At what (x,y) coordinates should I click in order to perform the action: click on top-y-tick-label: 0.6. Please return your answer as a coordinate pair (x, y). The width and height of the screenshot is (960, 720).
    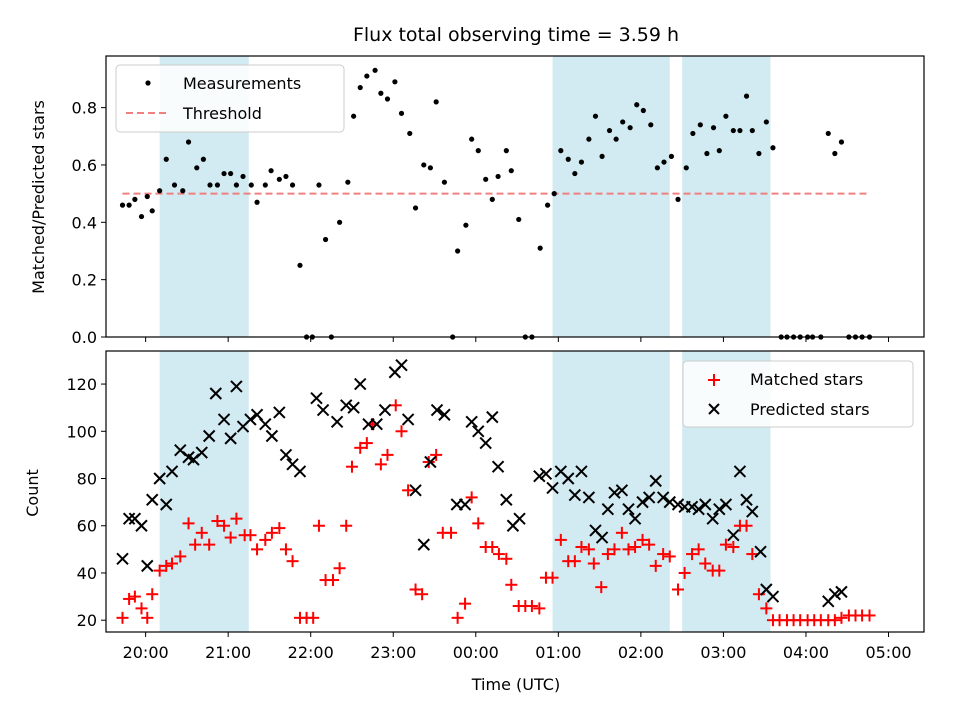
    Looking at the image, I should click on (84, 165).